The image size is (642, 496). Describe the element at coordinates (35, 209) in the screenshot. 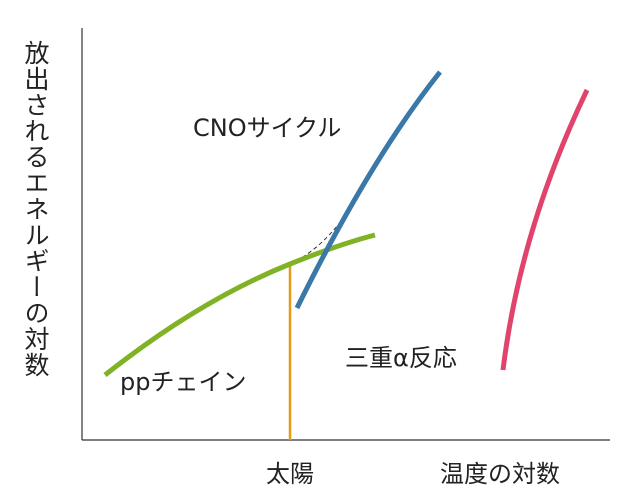

I see `y-axis-label: 放出されるエネルギーの対数` at that location.